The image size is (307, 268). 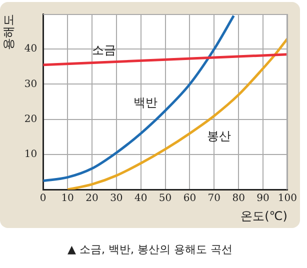 I want to click on text: ▲ 소금, 백반, 봉산의 용해도 곡선, so click(x=150, y=249).